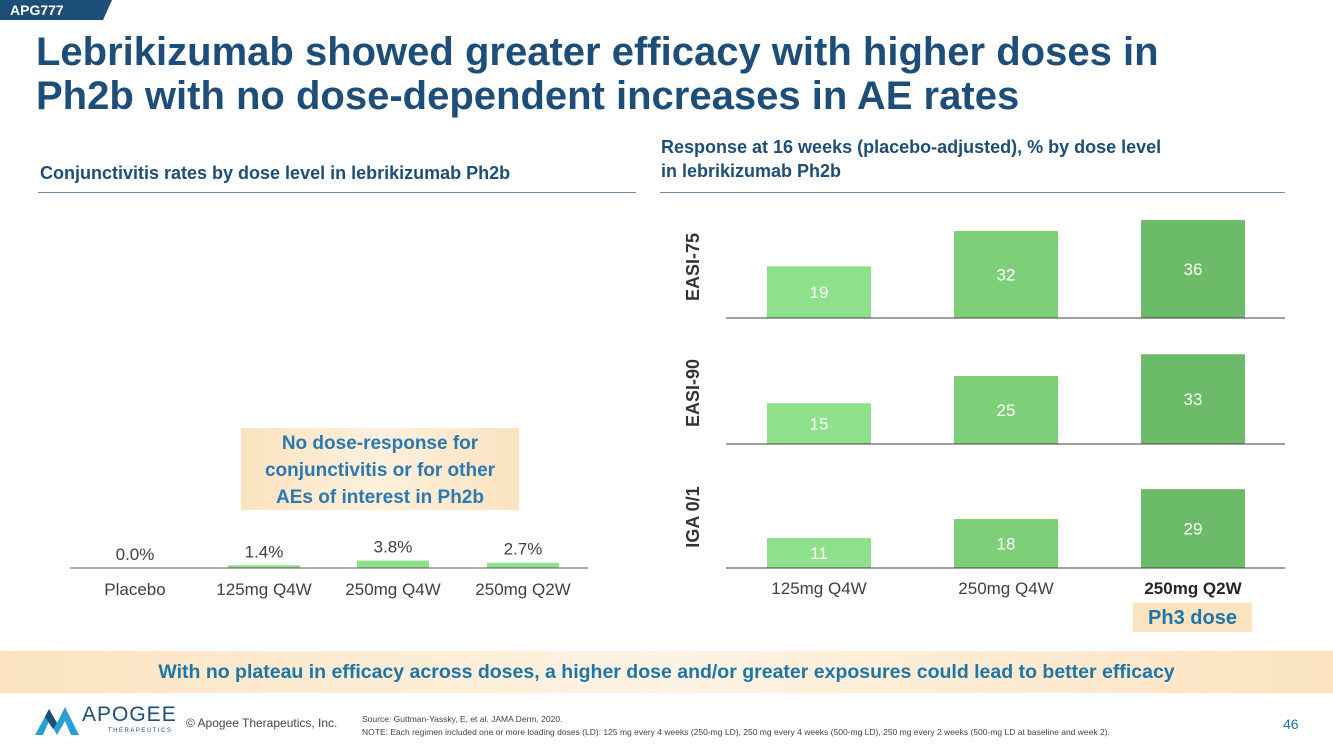  I want to click on callout-line-3: AEs of interest in Ph2b, so click(380, 497).